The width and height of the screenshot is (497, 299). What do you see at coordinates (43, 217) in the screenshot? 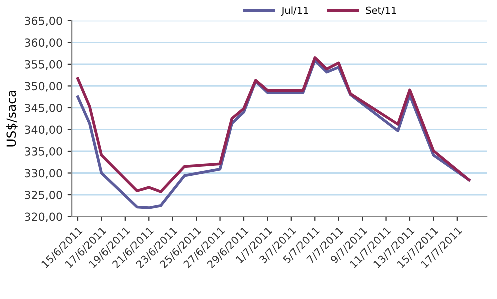
I see `y-tick-label: 320,00` at bounding box center [43, 217].